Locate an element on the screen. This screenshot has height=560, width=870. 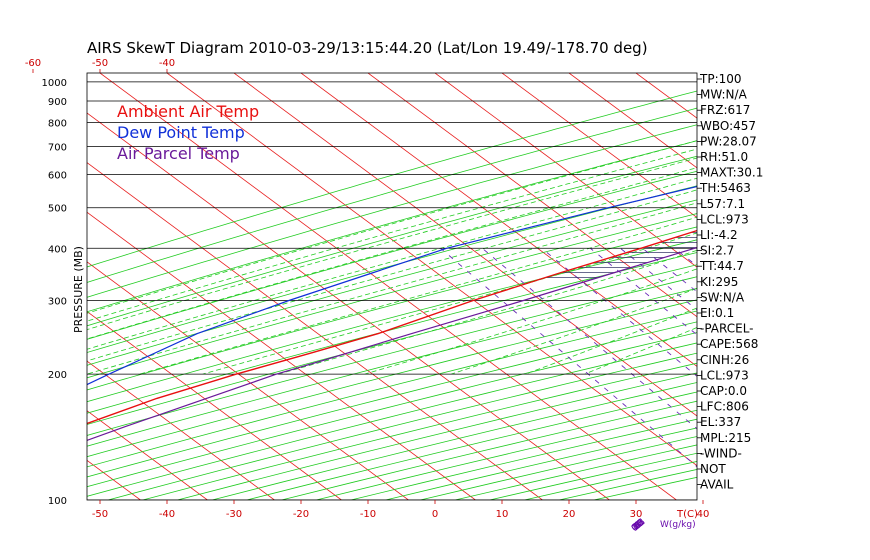
bottom-temperature-tick: -50 is located at coordinates (100, 514).